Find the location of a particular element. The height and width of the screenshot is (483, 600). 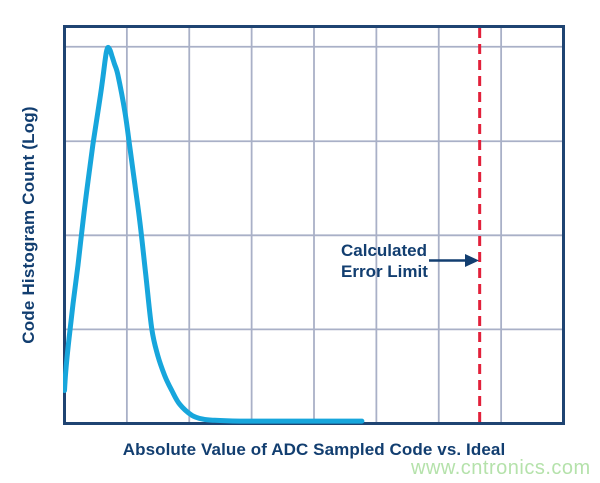

error-limit-annotation-line1: Calculated is located at coordinates (384, 250).